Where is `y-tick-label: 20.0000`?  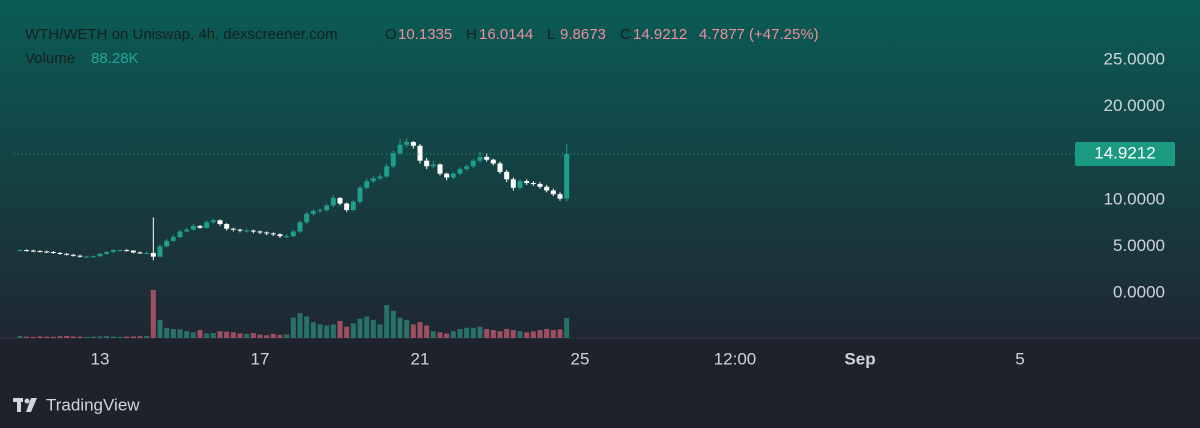 y-tick-label: 20.0000 is located at coordinates (1134, 105).